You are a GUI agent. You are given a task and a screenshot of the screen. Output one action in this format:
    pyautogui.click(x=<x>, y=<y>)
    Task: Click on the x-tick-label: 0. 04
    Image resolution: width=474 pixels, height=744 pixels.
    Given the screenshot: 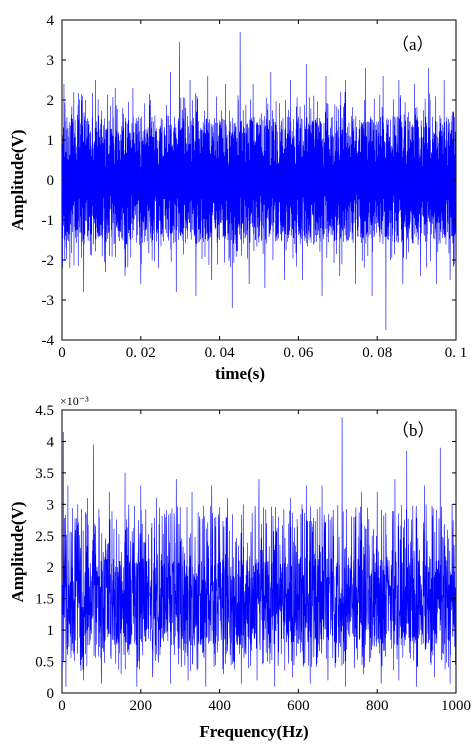 What is the action you would take?
    pyautogui.click(x=220, y=353)
    